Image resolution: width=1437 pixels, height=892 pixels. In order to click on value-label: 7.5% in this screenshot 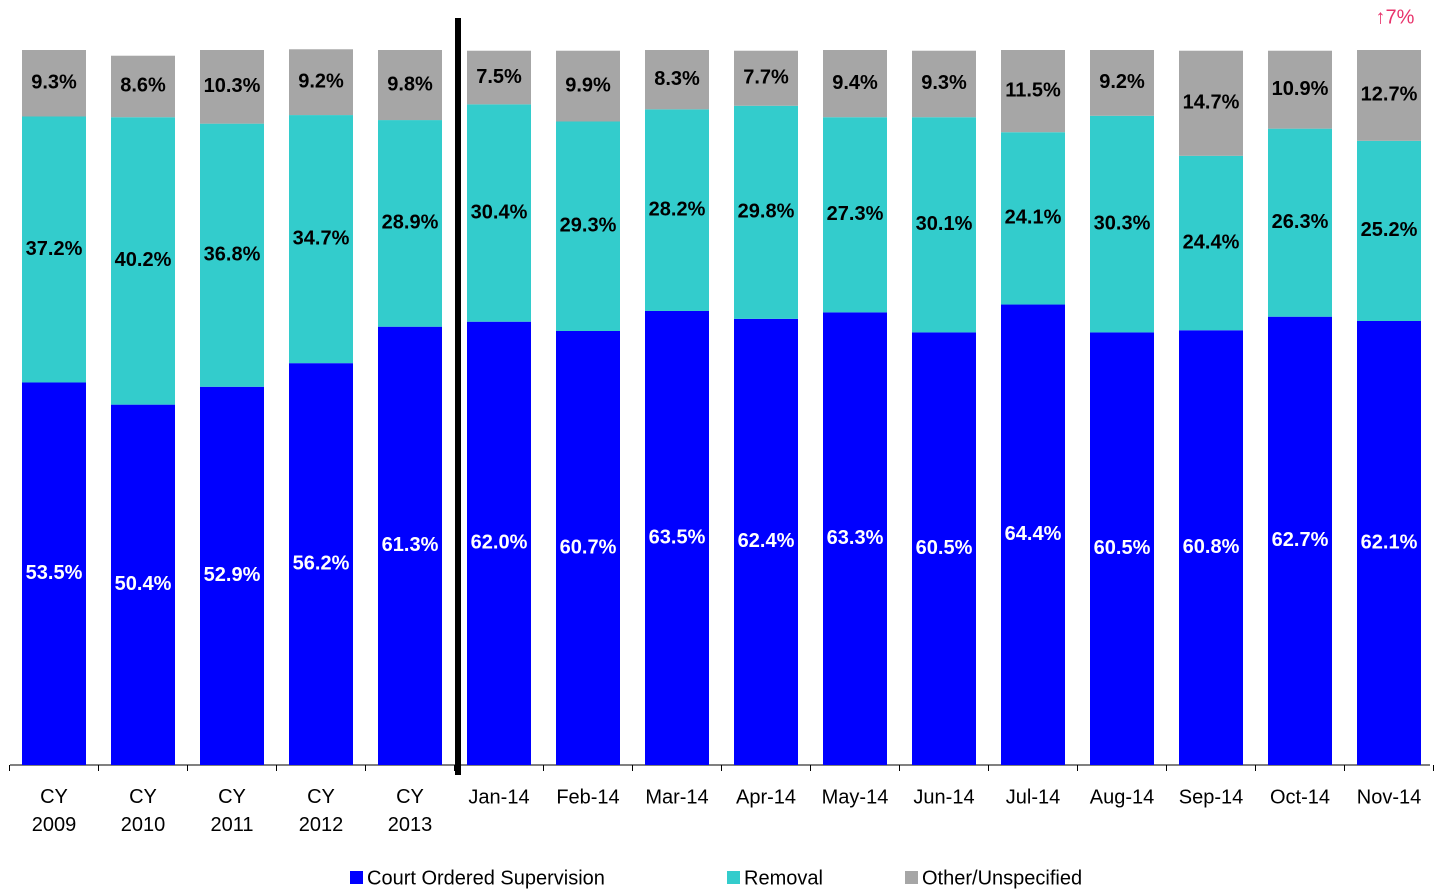, I will do `click(499, 77)`.